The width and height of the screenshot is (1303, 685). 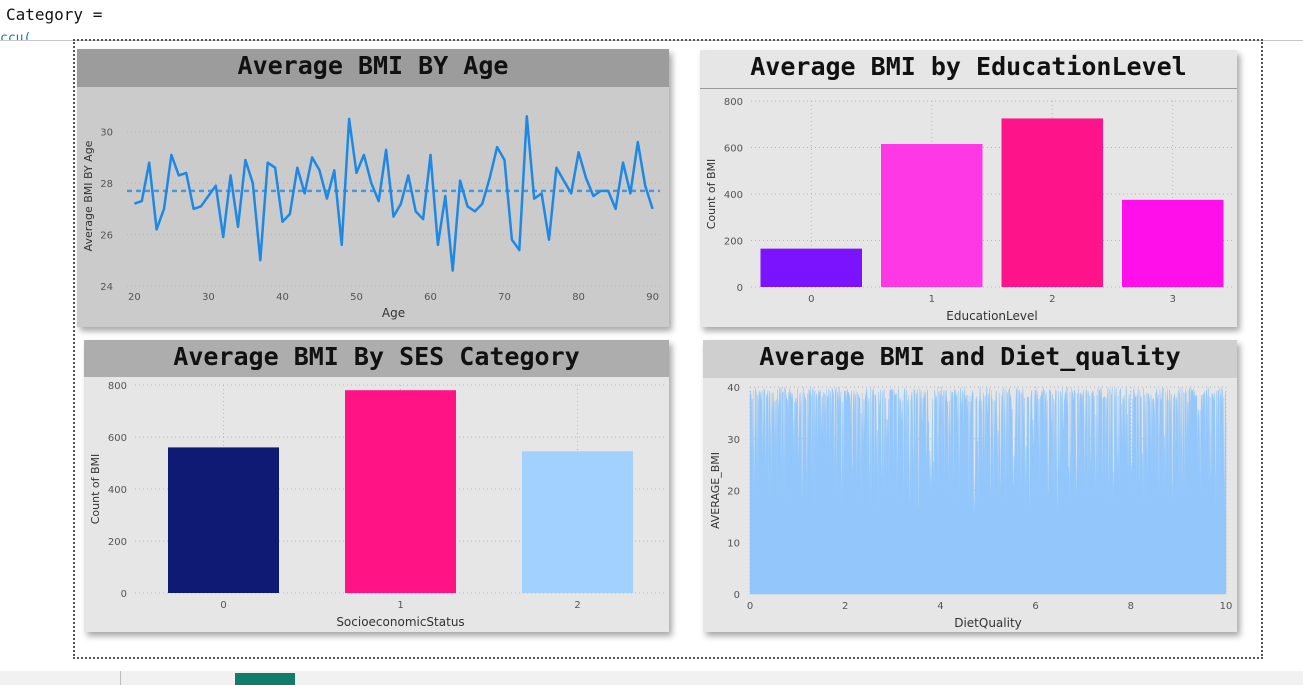 What do you see at coordinates (223, 605) in the screenshot?
I see `ses-x-tick-label: 0` at bounding box center [223, 605].